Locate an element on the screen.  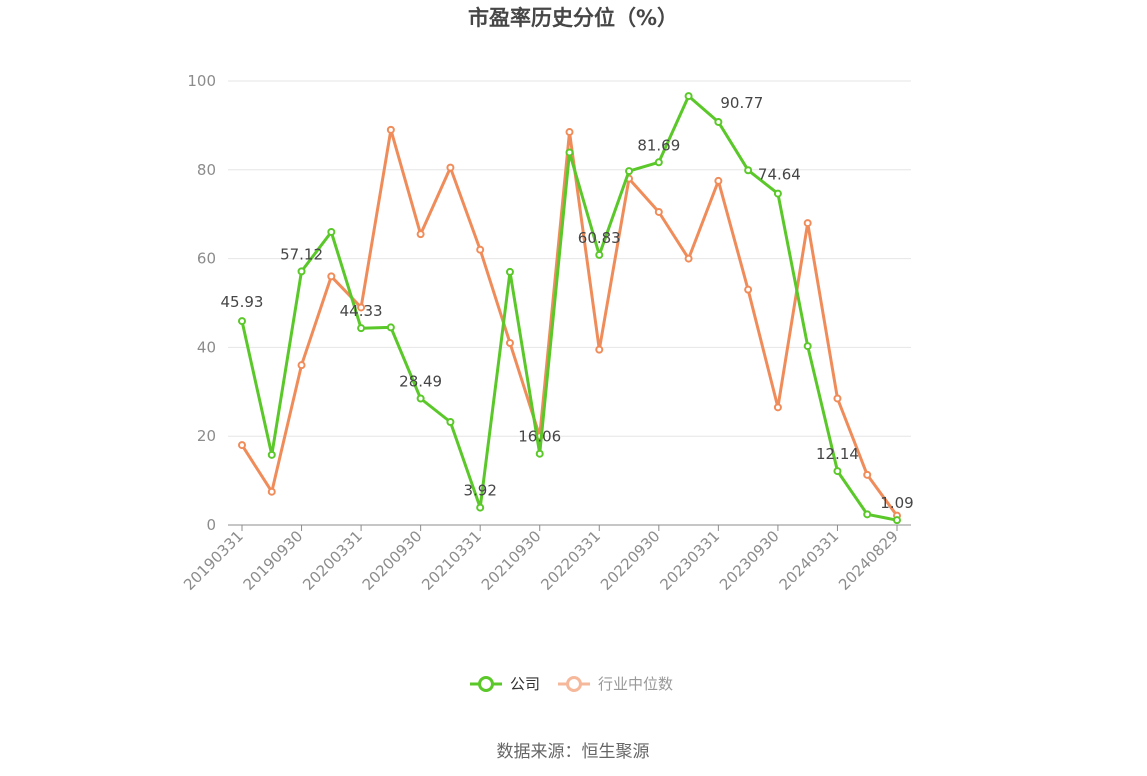
x-tick-label: 20240331 is located at coordinates (809, 560).